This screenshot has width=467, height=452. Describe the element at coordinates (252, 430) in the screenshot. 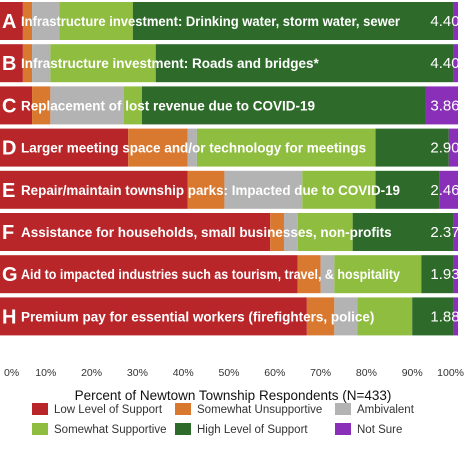

I see `legend-label: High Level of Support` at that location.